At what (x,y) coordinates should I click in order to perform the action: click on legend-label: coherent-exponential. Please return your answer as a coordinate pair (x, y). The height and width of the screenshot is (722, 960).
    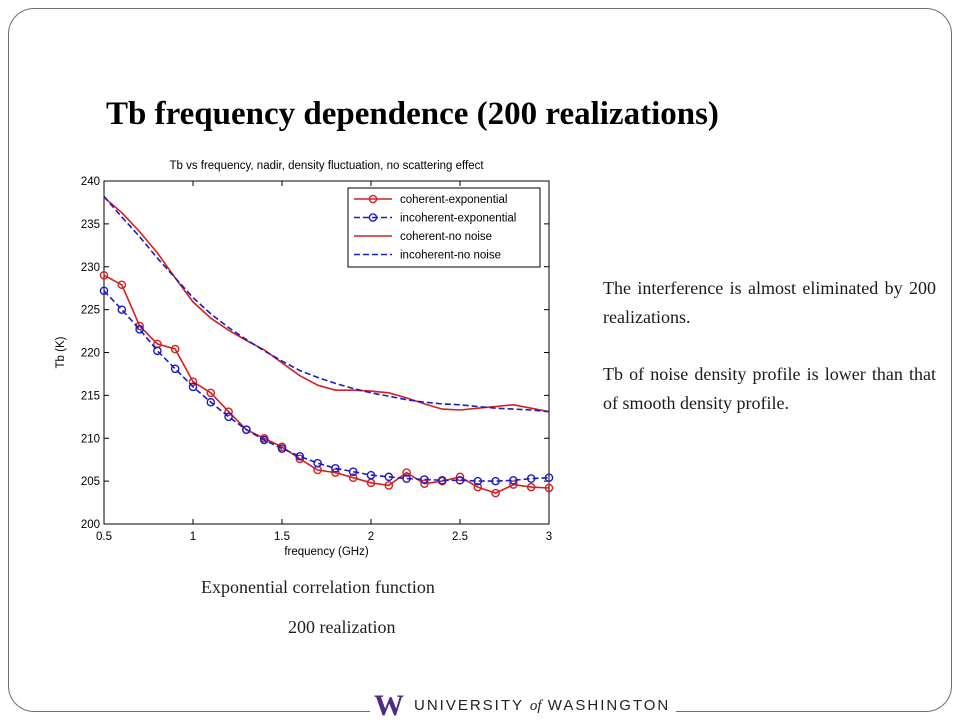
    Looking at the image, I should click on (453, 200).